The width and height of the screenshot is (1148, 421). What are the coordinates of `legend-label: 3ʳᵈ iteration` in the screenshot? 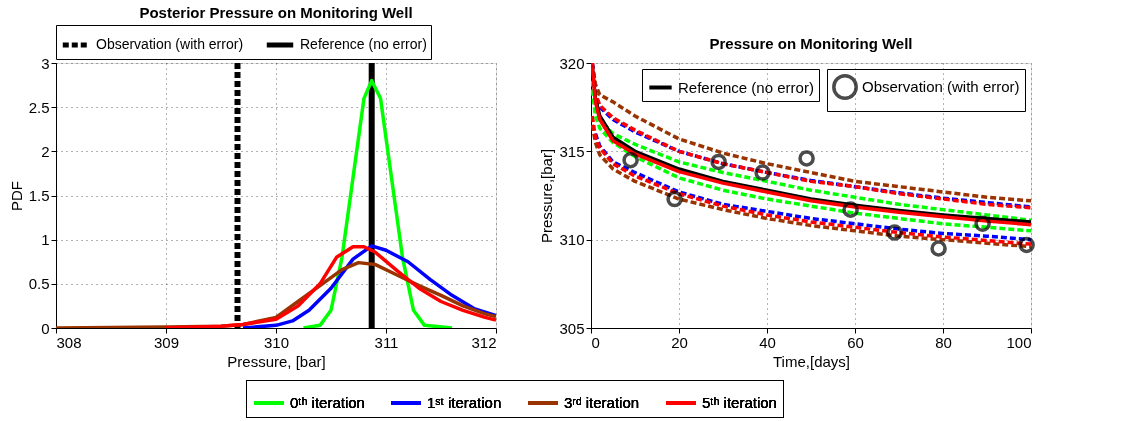 It's located at (602, 402).